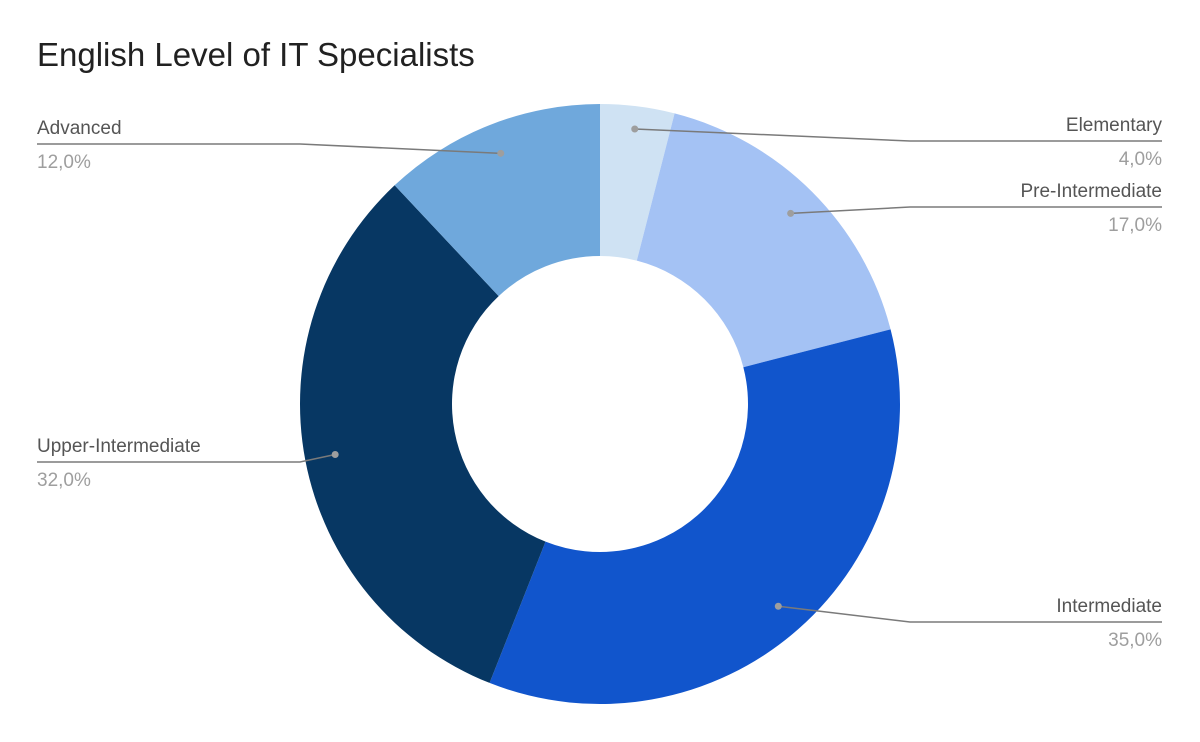  What do you see at coordinates (763, 240) in the screenshot?
I see `slice-pre-intermediate` at bounding box center [763, 240].